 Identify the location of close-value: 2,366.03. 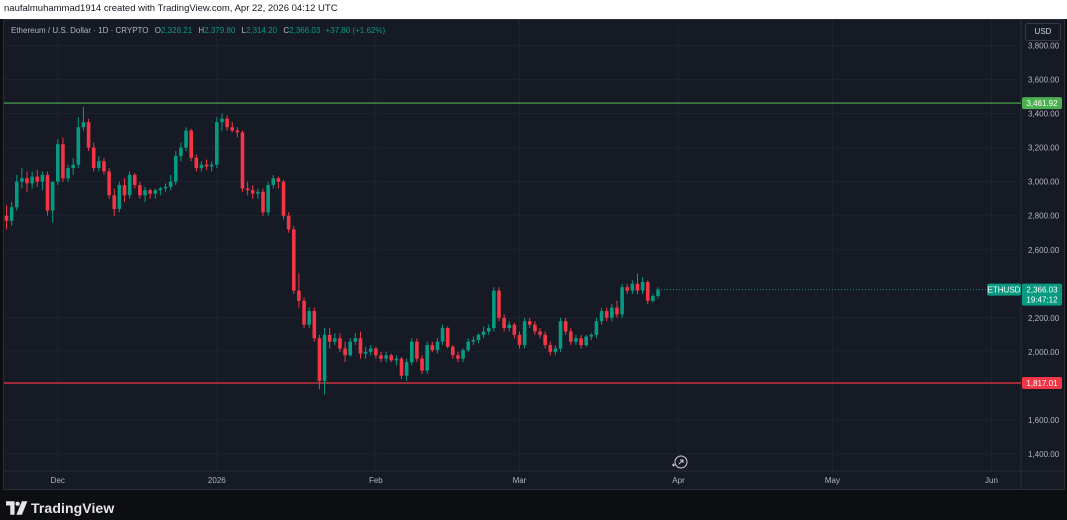
(305, 30).